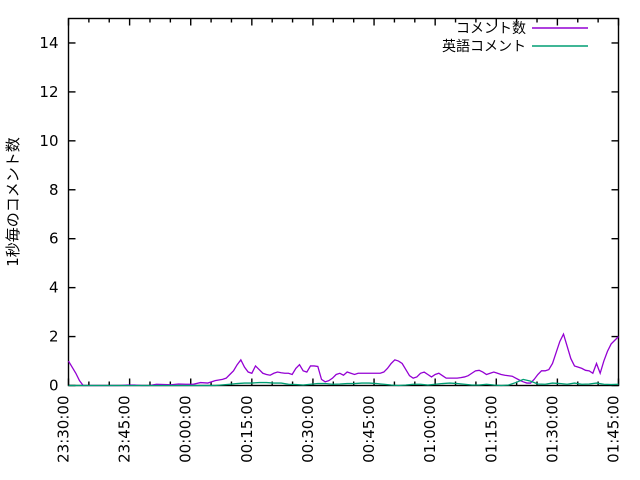  I want to click on x-tick-label: 00:00:00, so click(186, 429).